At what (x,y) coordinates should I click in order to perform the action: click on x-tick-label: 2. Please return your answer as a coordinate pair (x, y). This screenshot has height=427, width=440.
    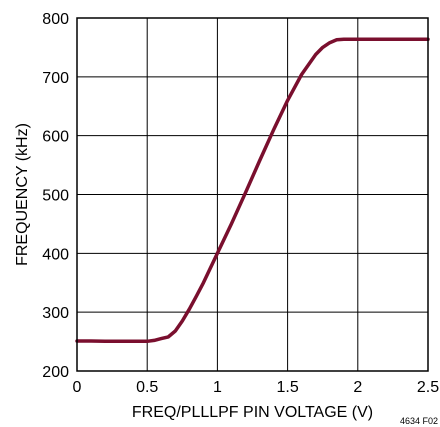
    Looking at the image, I should click on (357, 387).